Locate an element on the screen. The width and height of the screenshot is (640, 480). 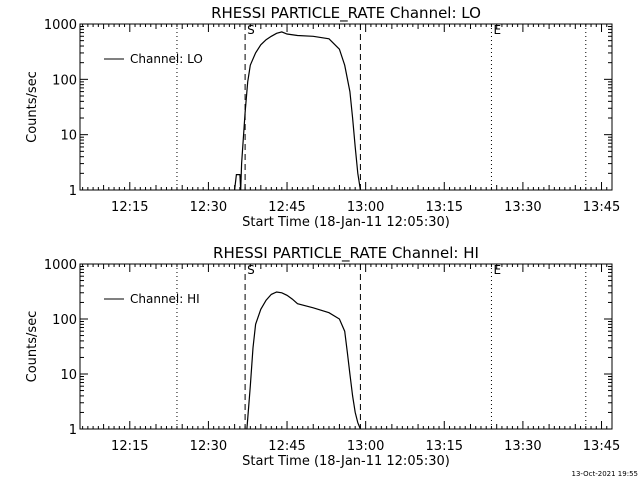
timestamp-stamp: 13-Oct-2021 19:55 is located at coordinates (604, 474).